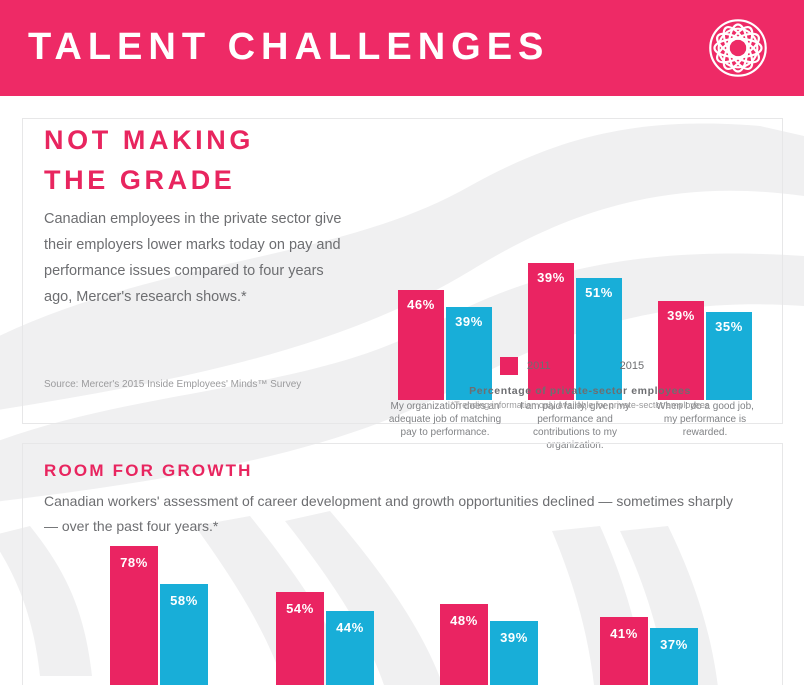  Describe the element at coordinates (209, 160) in the screenshot. I see `section-one-headline: NOT MAKING THE GRADE` at that location.